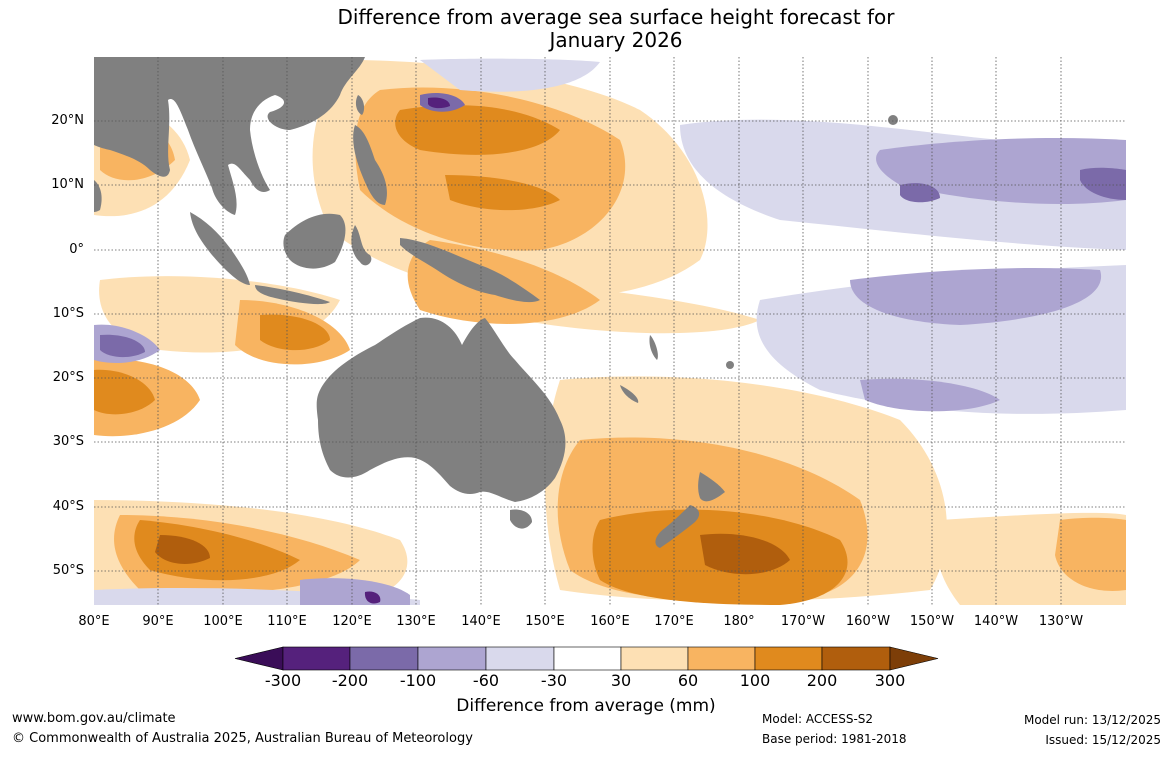 Image resolution: width=1173 pixels, height=770 pixels. Describe the element at coordinates (1103, 183) in the screenshot. I see `anomaly-band-neg100-200-north-east` at that location.